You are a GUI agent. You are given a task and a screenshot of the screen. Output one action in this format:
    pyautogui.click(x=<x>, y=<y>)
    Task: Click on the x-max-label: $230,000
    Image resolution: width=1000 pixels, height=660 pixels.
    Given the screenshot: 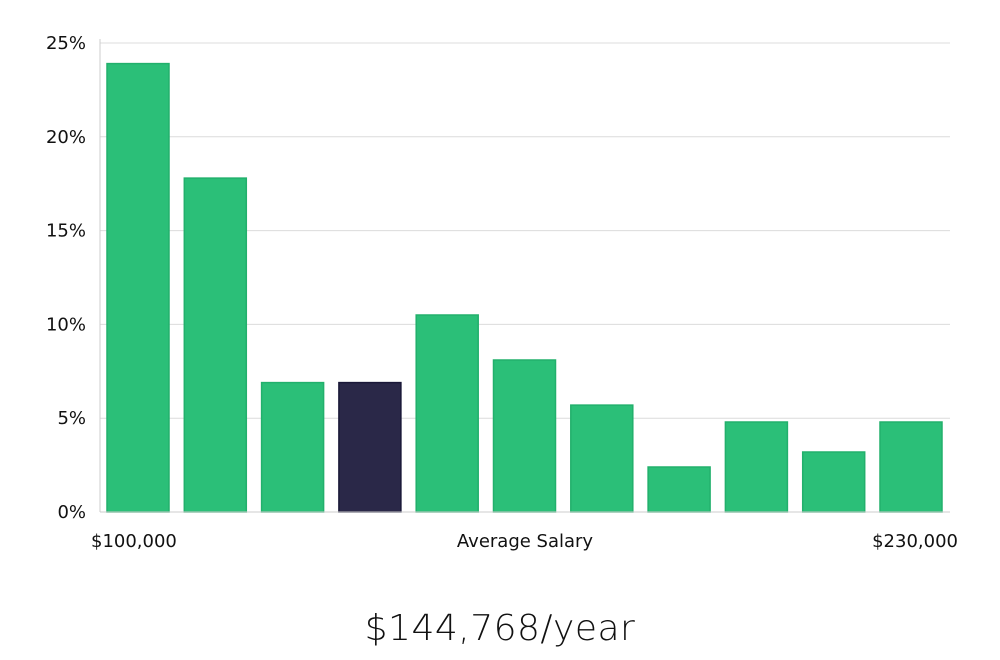 What is the action you would take?
    pyautogui.click(x=915, y=541)
    